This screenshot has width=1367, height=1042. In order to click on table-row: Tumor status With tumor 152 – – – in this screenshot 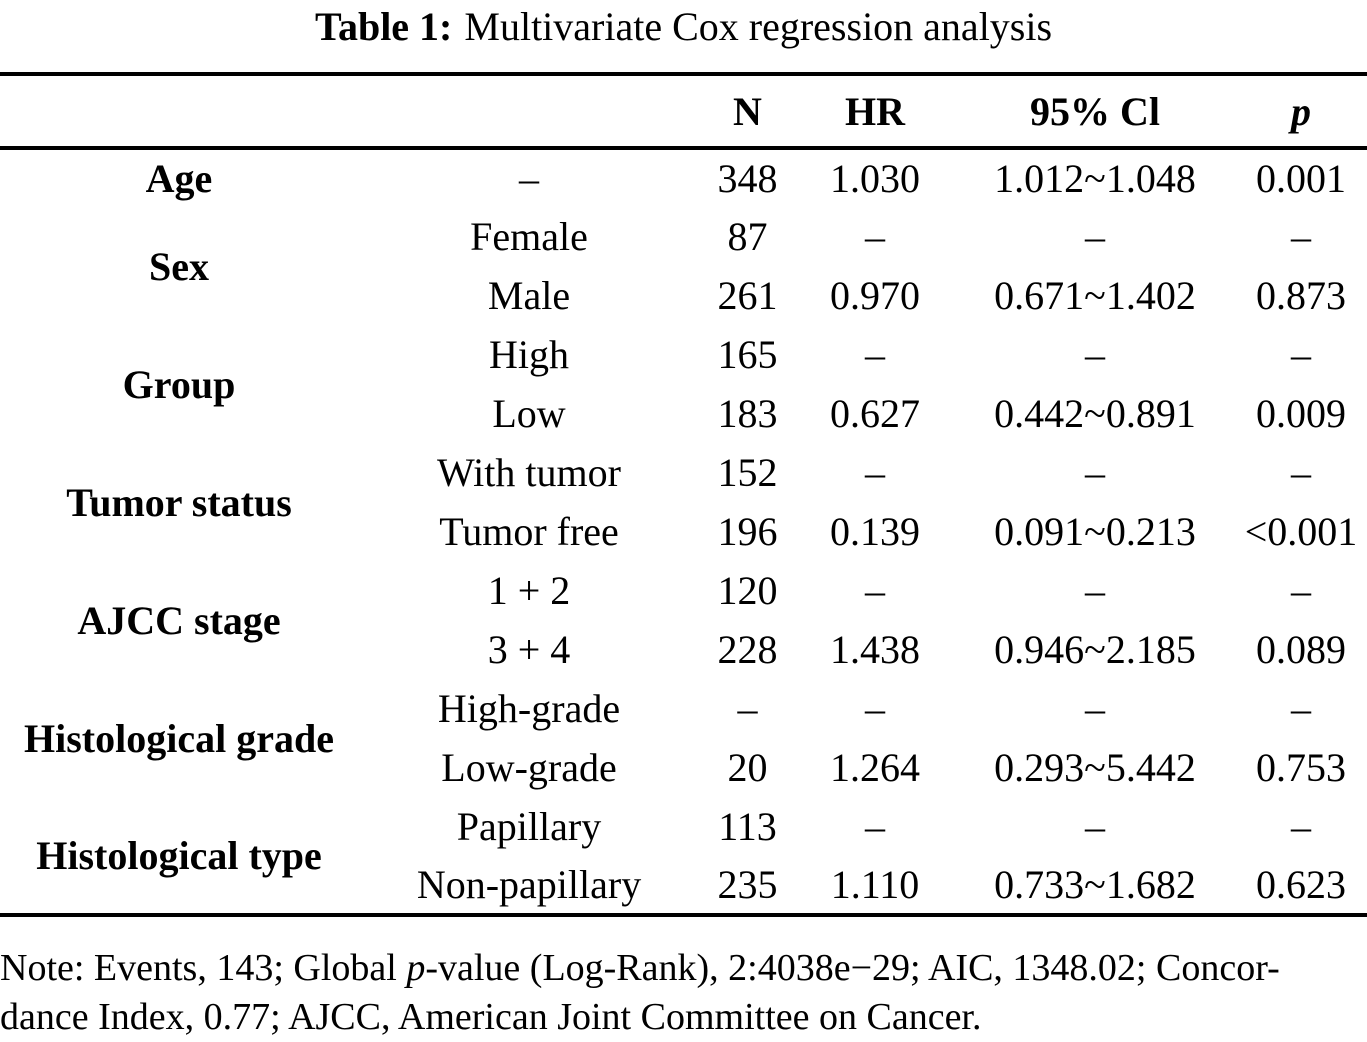, I will do `click(683, 484)`.